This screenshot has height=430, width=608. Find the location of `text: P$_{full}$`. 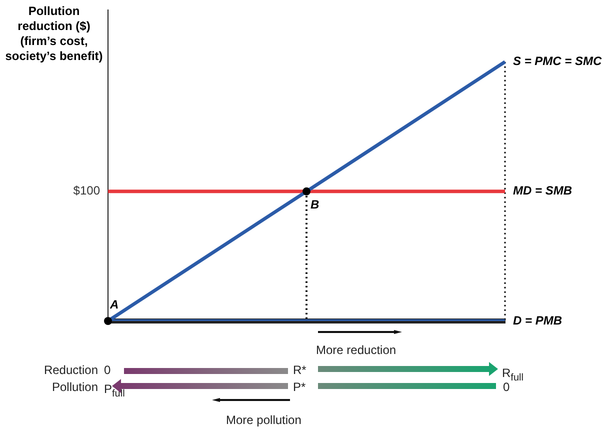

text: P$_{full}$ is located at coordinates (114, 391).